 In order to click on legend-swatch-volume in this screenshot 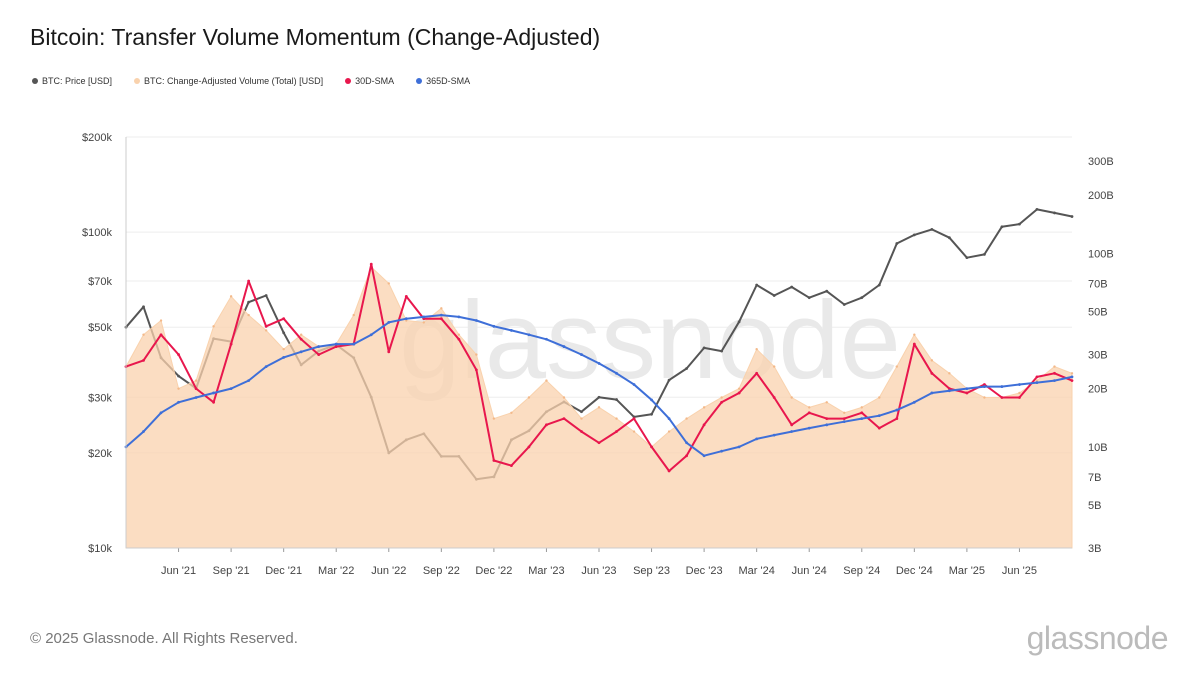, I will do `click(137, 81)`.